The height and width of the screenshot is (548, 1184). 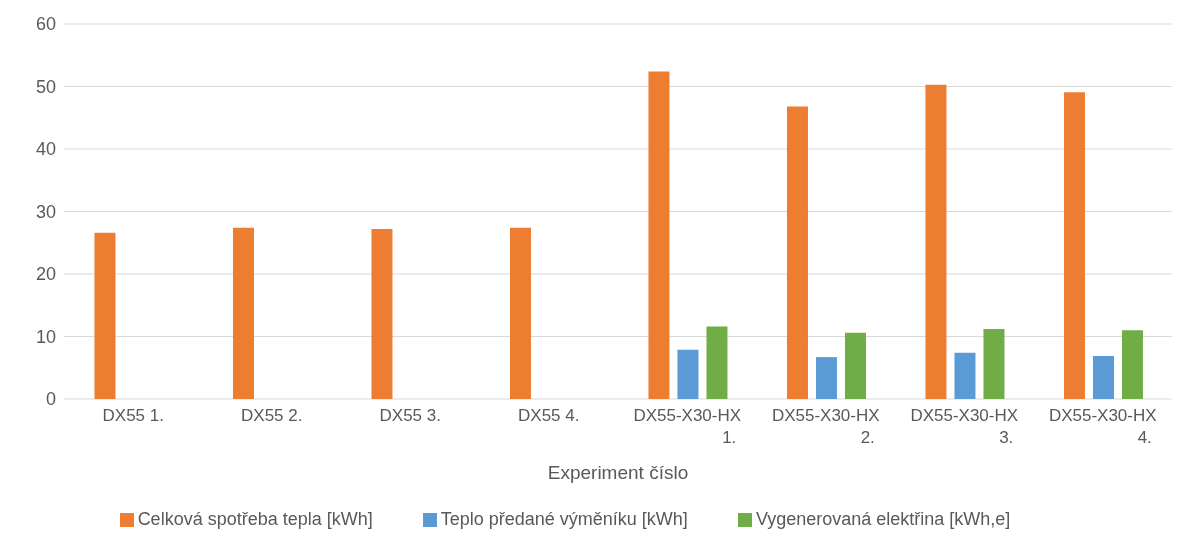 I want to click on y-tick-label: 60, so click(x=45, y=24).